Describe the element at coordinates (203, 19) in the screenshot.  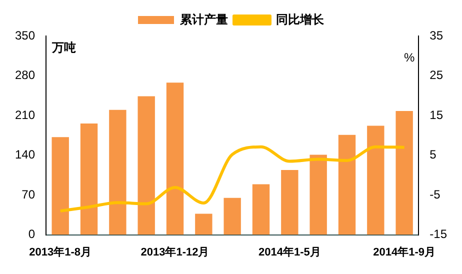
I see `legend-label: 累计产量` at that location.